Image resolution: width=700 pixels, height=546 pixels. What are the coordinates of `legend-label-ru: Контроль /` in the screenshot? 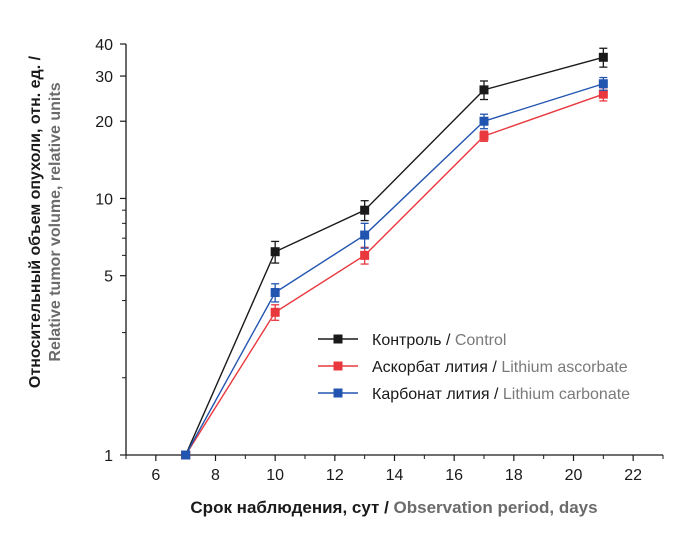 It's located at (413, 340).